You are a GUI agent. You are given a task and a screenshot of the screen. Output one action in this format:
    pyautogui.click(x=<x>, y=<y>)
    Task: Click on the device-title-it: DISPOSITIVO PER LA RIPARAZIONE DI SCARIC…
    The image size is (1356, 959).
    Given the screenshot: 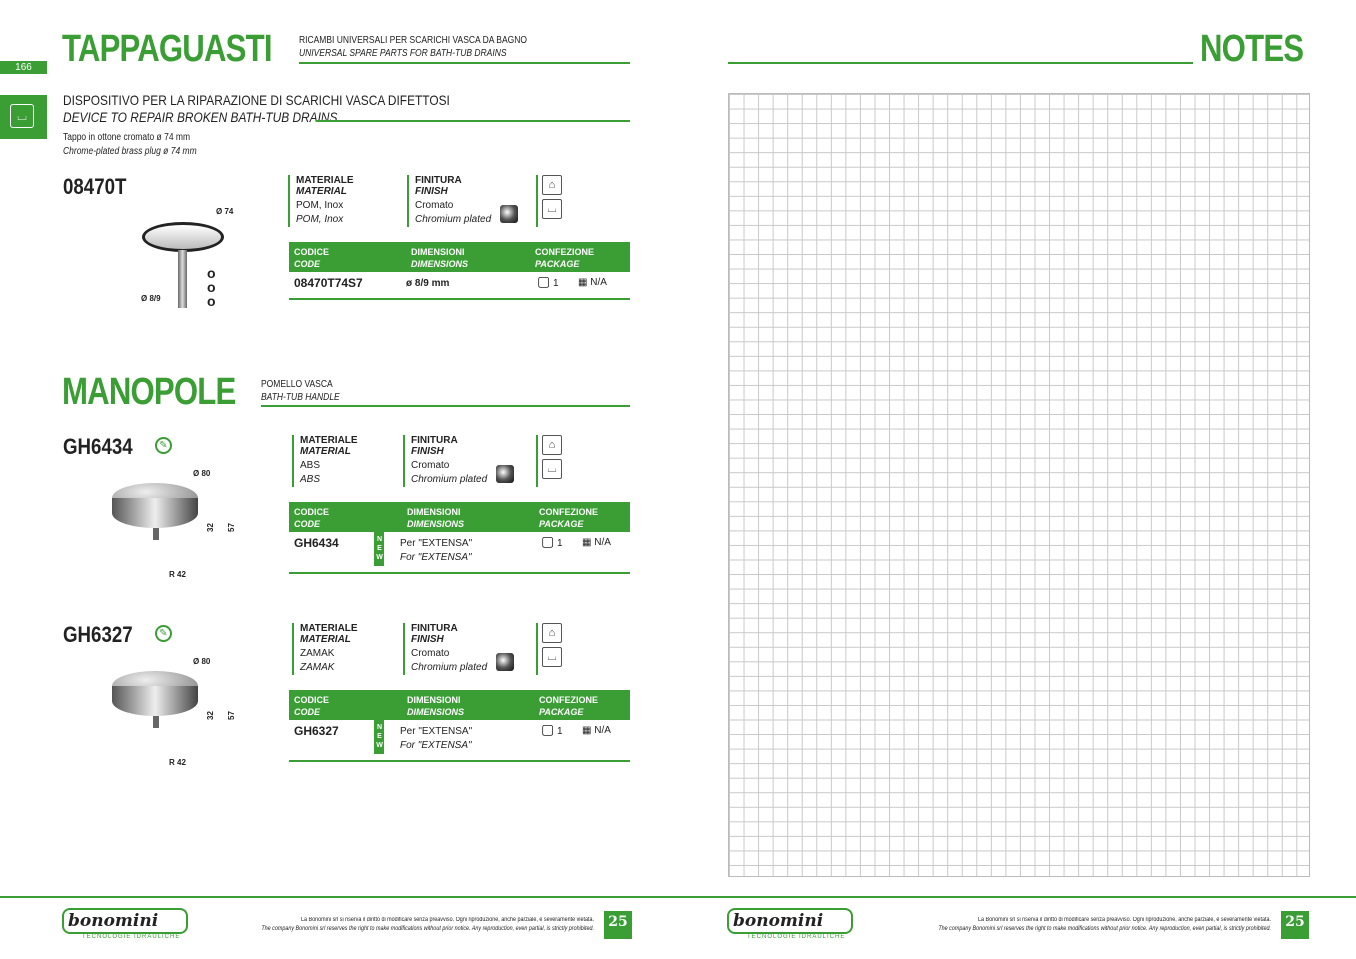 What is the action you would take?
    pyautogui.click(x=256, y=100)
    